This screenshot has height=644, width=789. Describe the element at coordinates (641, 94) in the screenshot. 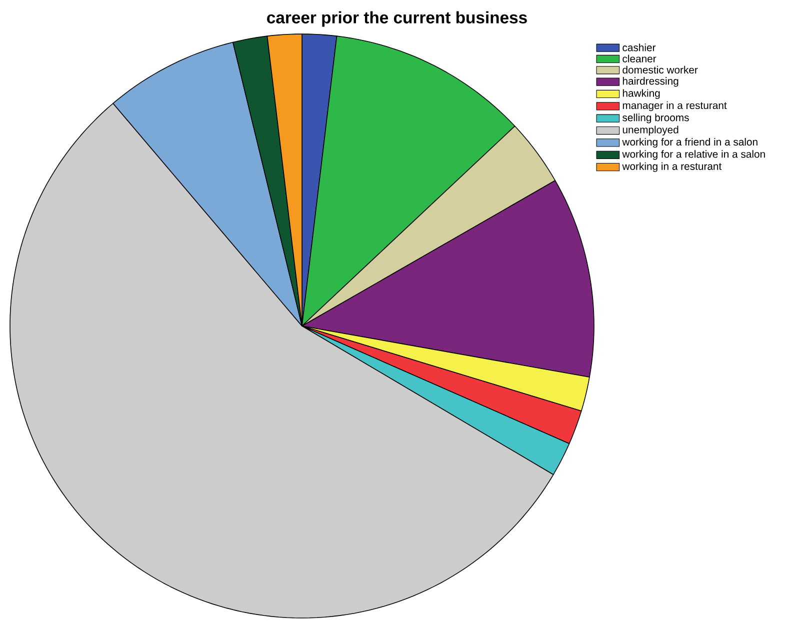

I see `legend-label: hawking` at that location.